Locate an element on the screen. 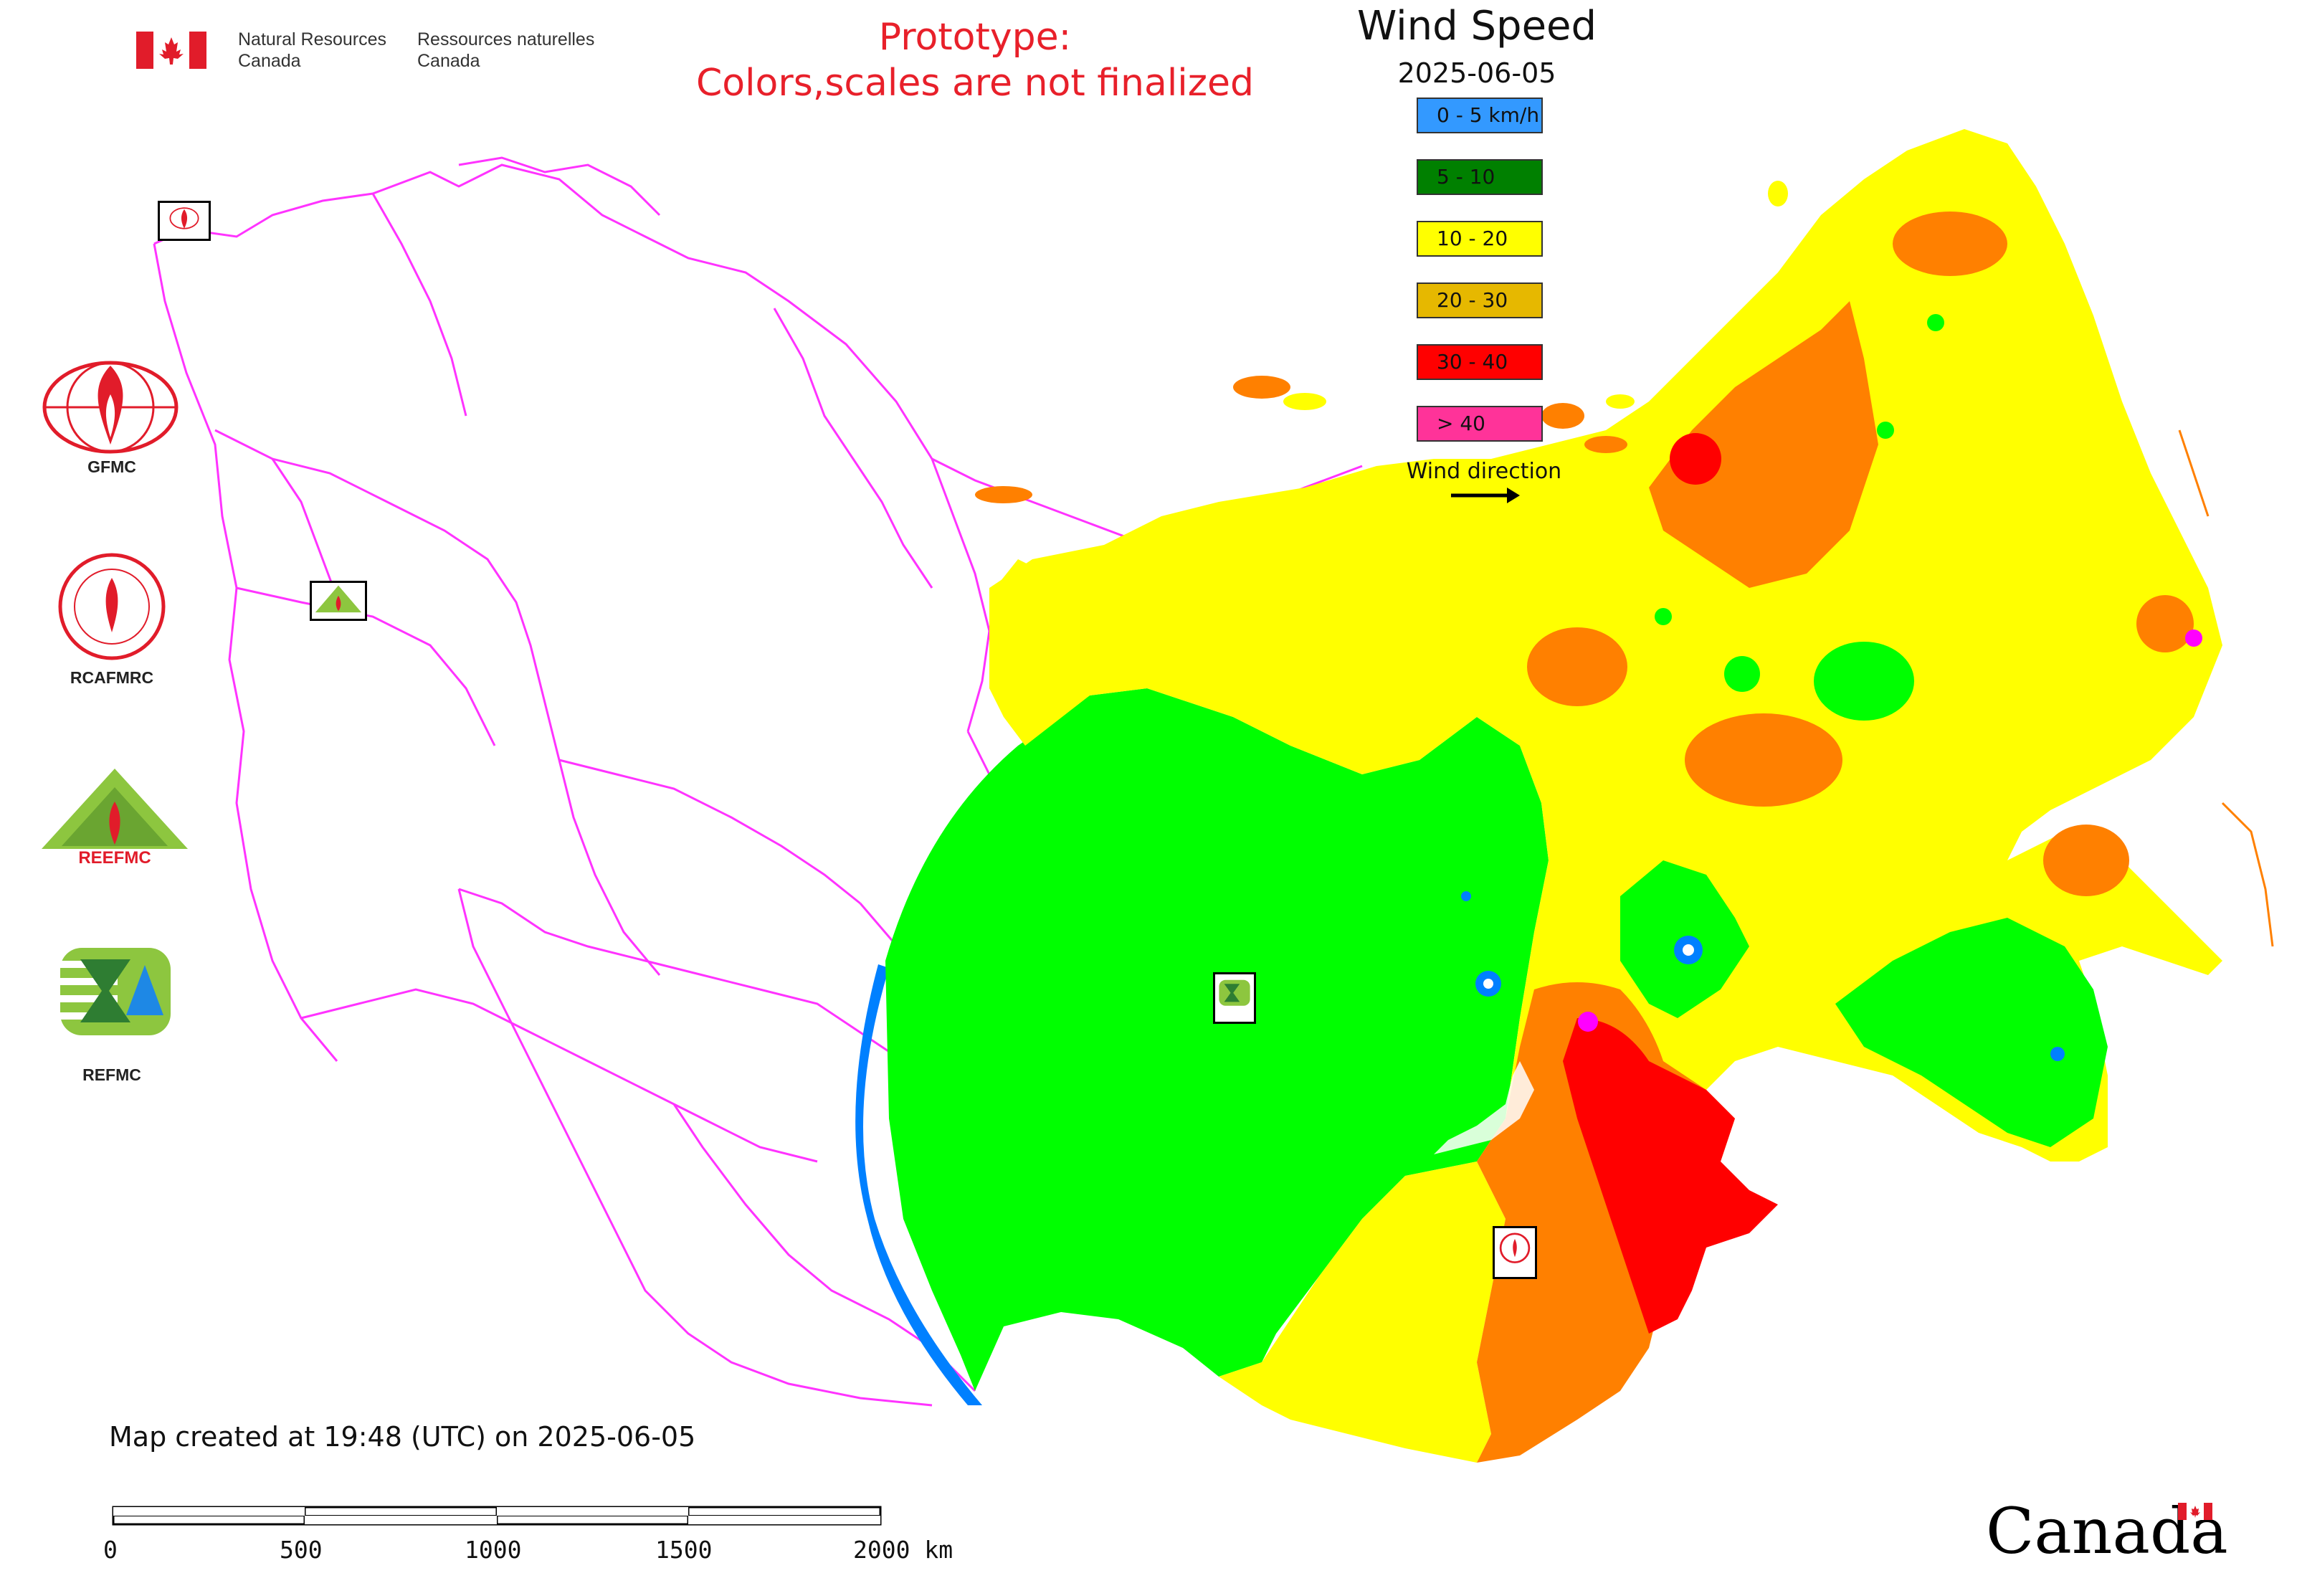 The image size is (2302, 1596). yellow-wind-zone-south is located at coordinates (1362, 1312).